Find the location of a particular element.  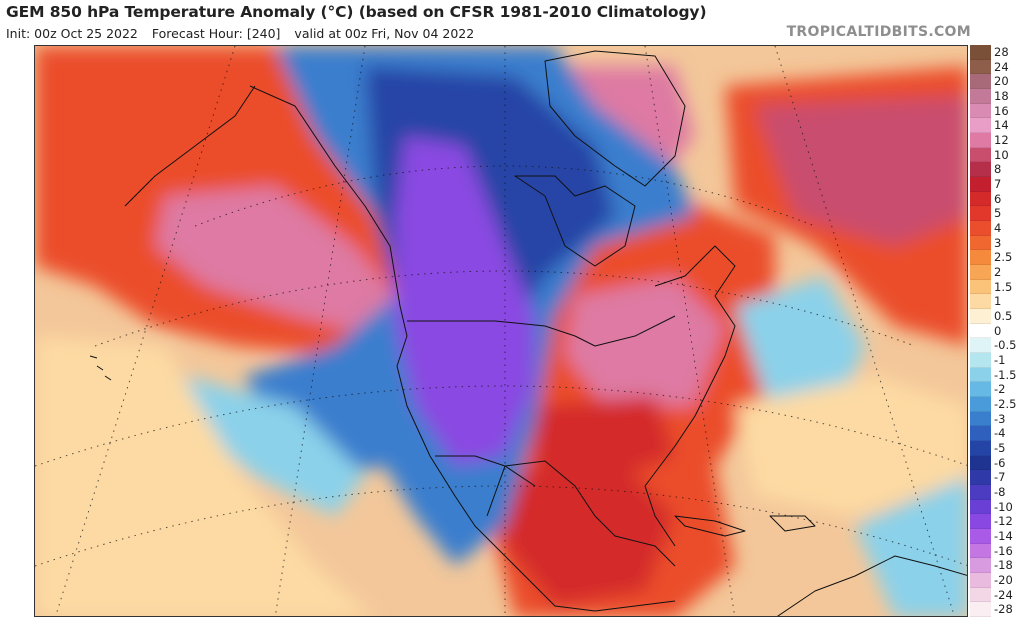

legend-label: -2.5 is located at coordinates (1005, 404).